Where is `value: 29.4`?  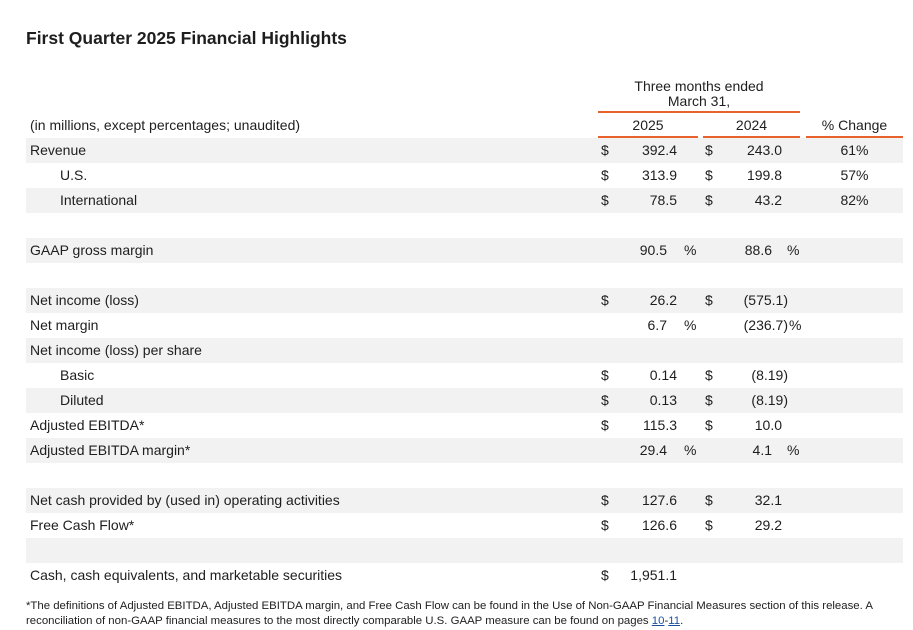
value: 29.4 is located at coordinates (653, 450).